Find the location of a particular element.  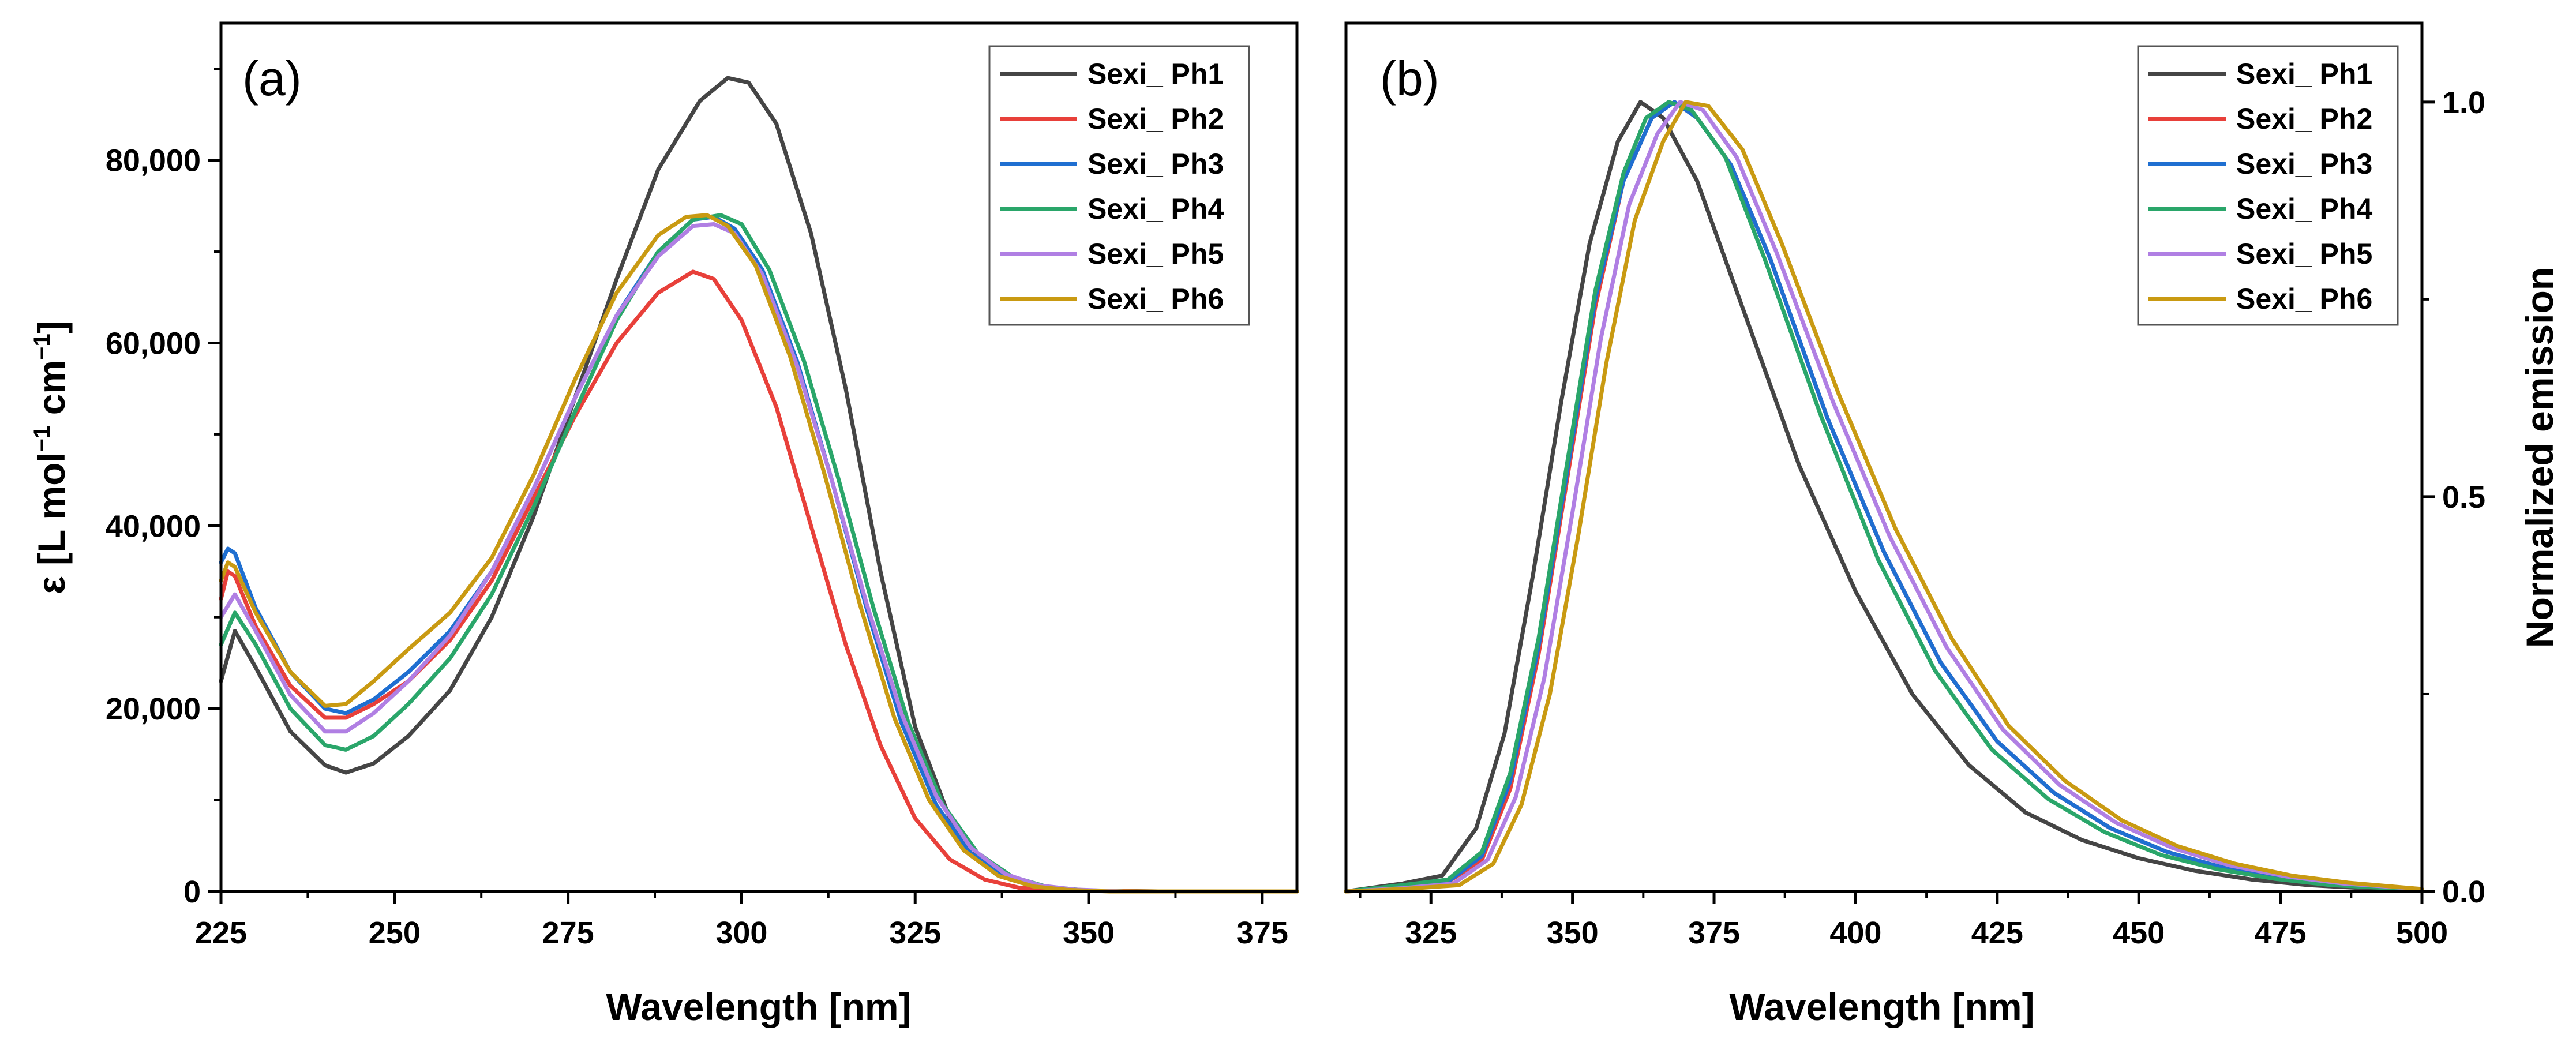

panel-b-legend-label-1: Sexi_ Ph1 is located at coordinates (2304, 74).